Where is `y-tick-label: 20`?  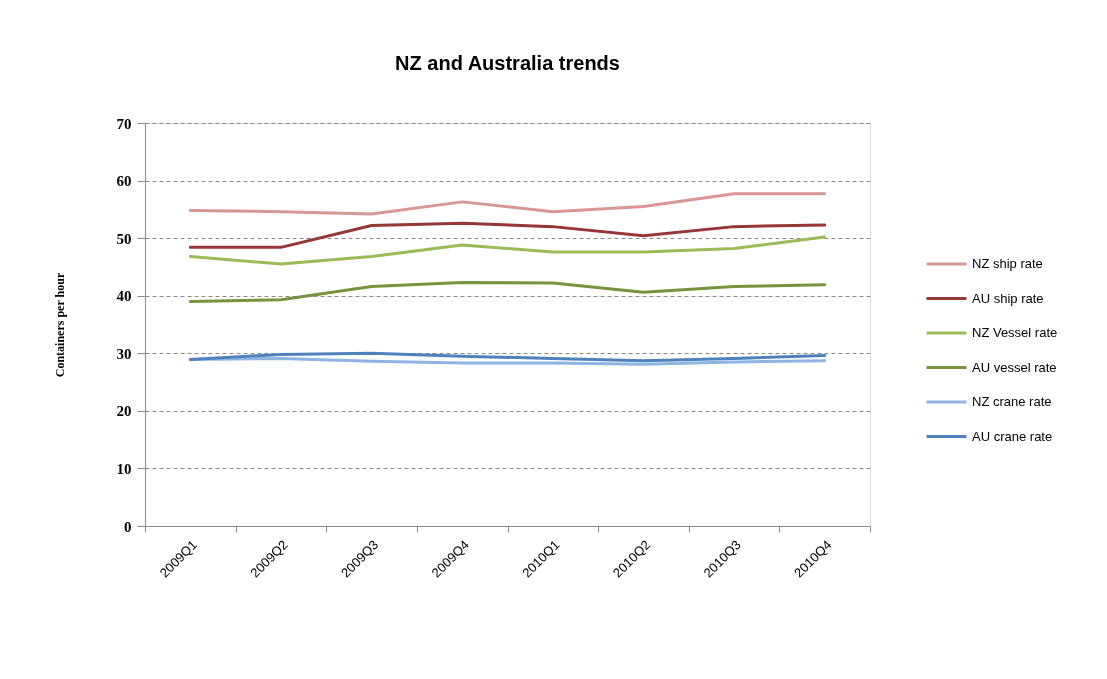 y-tick-label: 20 is located at coordinates (124, 411).